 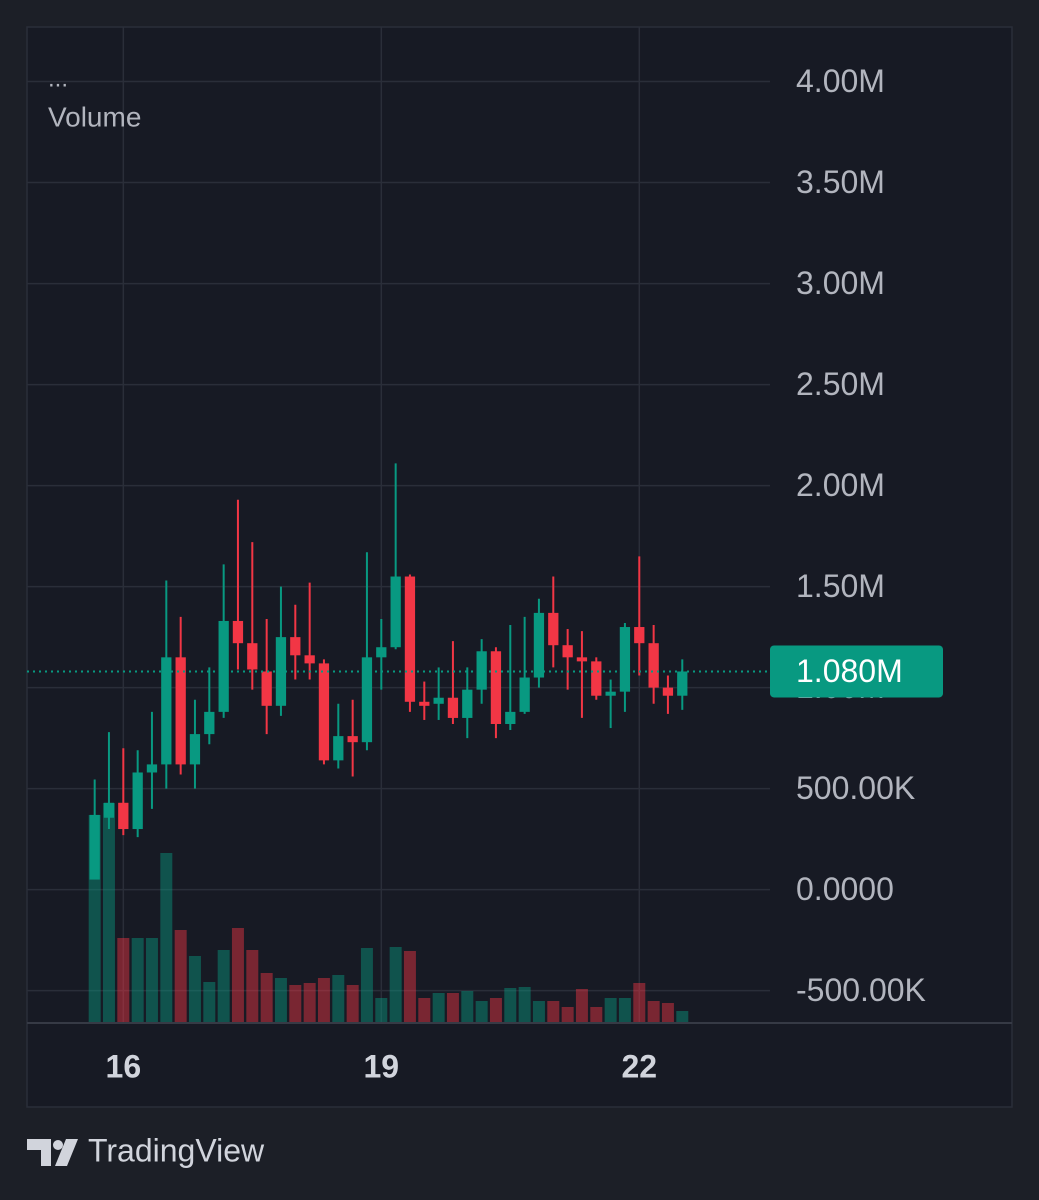 What do you see at coordinates (855, 788) in the screenshot?
I see `y-tick-label: 500.00K` at bounding box center [855, 788].